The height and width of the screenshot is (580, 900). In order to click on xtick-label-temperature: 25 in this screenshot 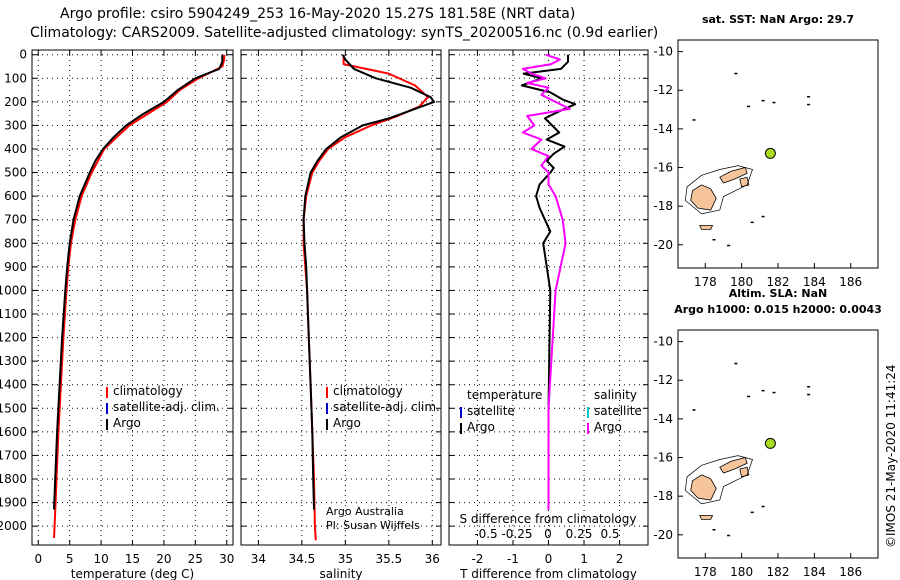, I will do `click(195, 559)`.